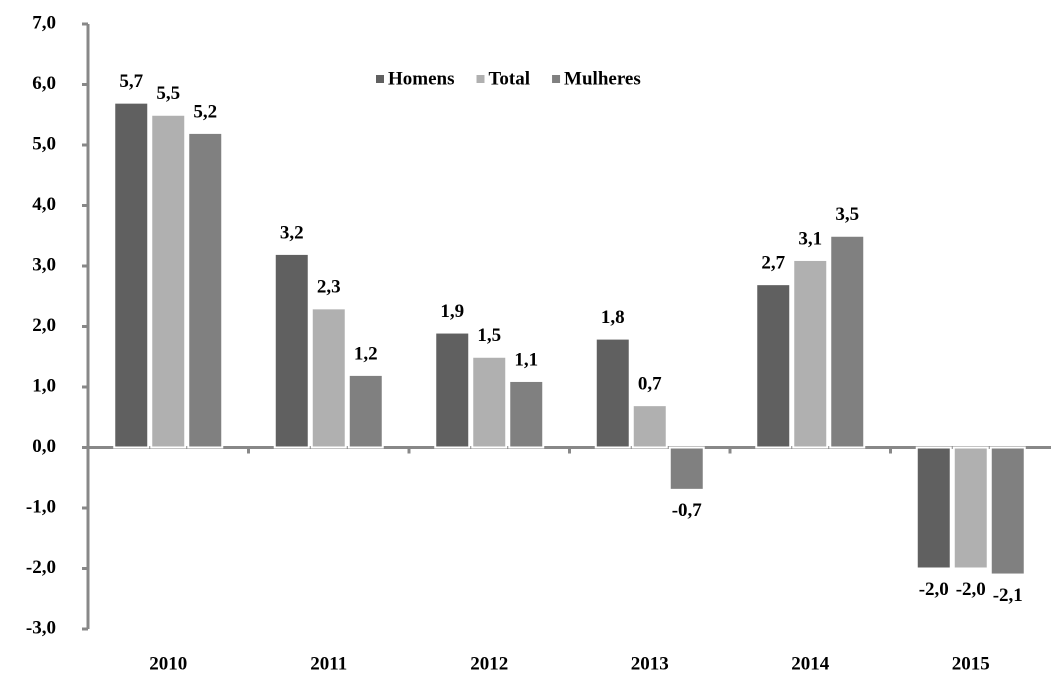 This screenshot has width=1051, height=675. What do you see at coordinates (44, 83) in the screenshot?
I see `y-tick-label: 6,0` at bounding box center [44, 83].